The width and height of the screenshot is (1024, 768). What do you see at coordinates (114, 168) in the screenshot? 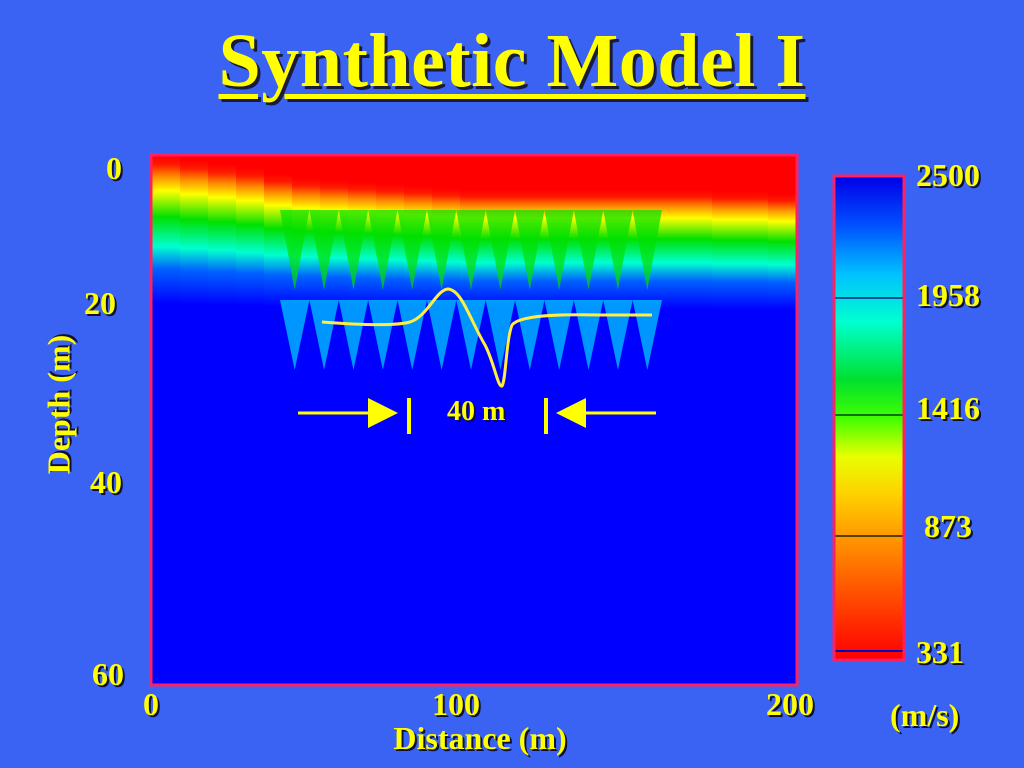
I see `y-tick-label: 0` at bounding box center [114, 168].